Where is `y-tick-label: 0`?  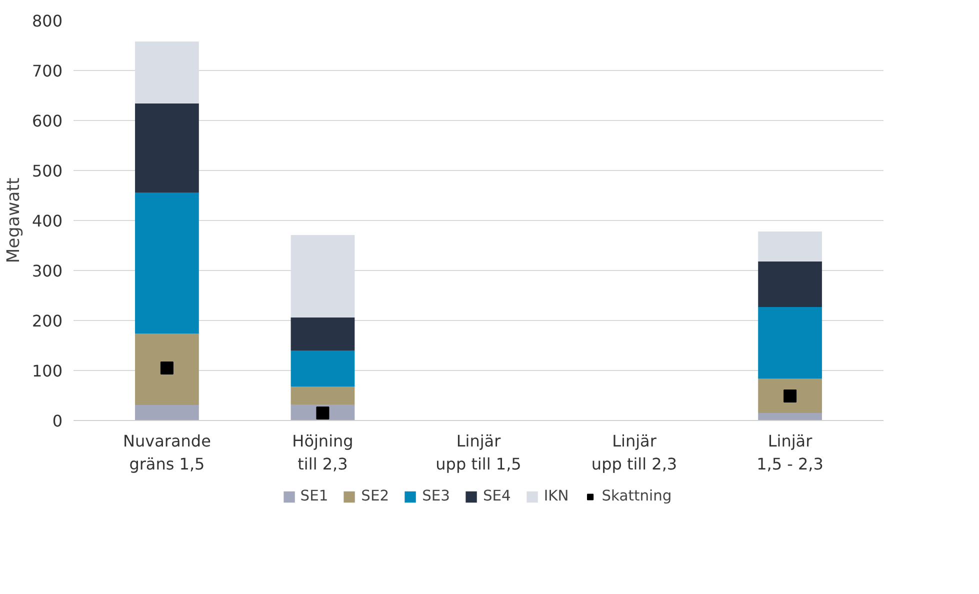
y-tick-label: 0 is located at coordinates (57, 421).